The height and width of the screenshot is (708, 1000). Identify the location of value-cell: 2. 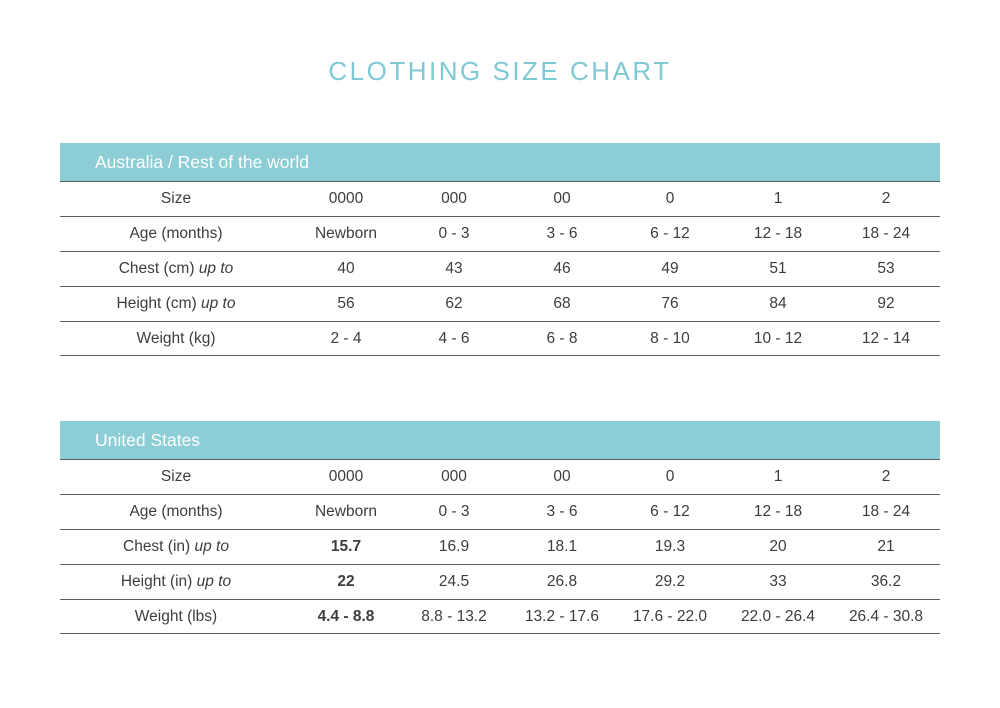
(886, 476).